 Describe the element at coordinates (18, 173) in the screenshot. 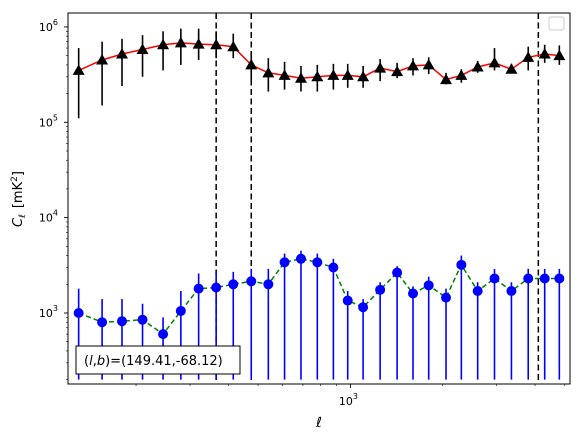

I see `y-axis-label-unit-end: ]` at that location.